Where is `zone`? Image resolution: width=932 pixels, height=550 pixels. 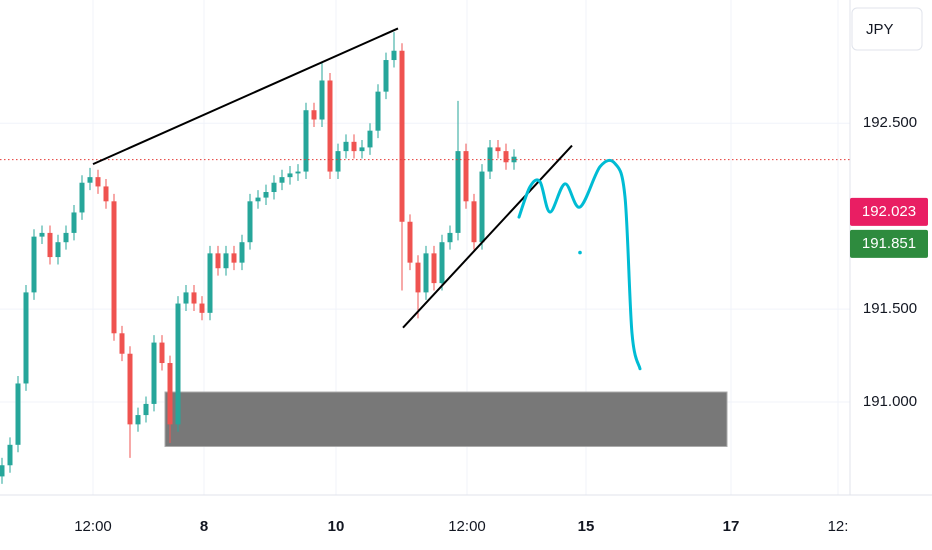 zone is located at coordinates (446, 419).